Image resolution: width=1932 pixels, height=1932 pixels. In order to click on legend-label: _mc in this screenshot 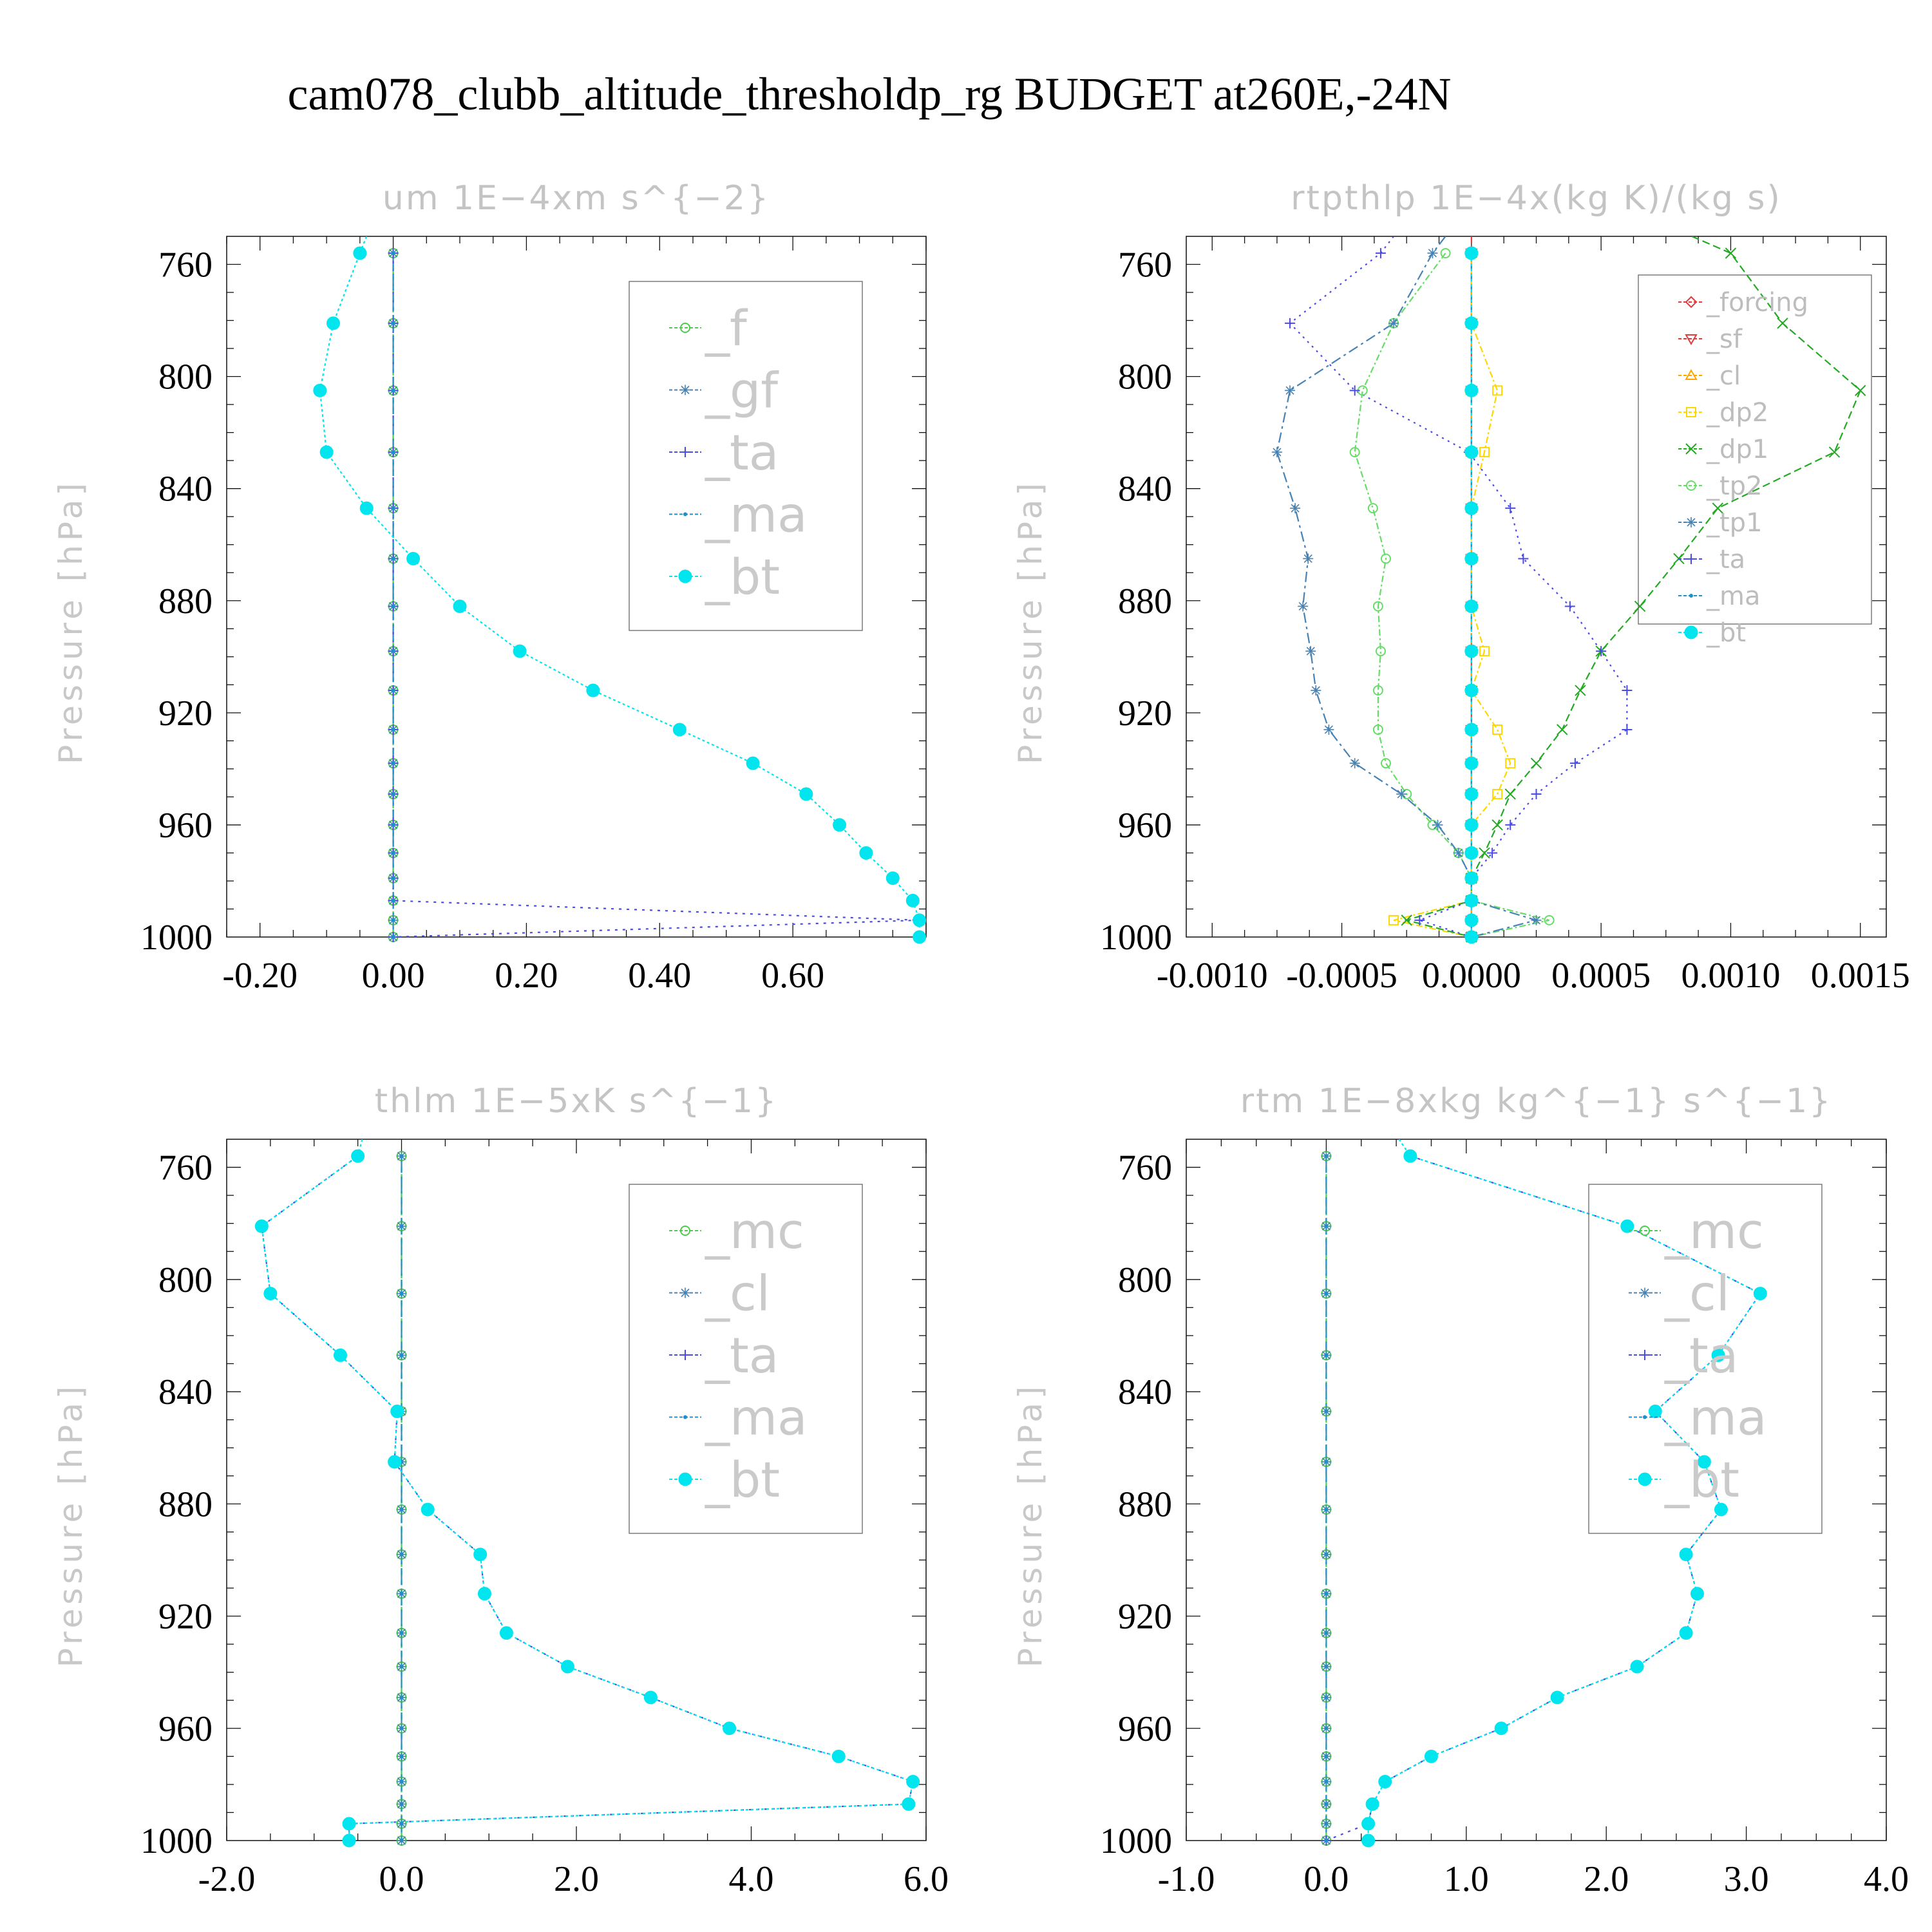, I will do `click(754, 1231)`.